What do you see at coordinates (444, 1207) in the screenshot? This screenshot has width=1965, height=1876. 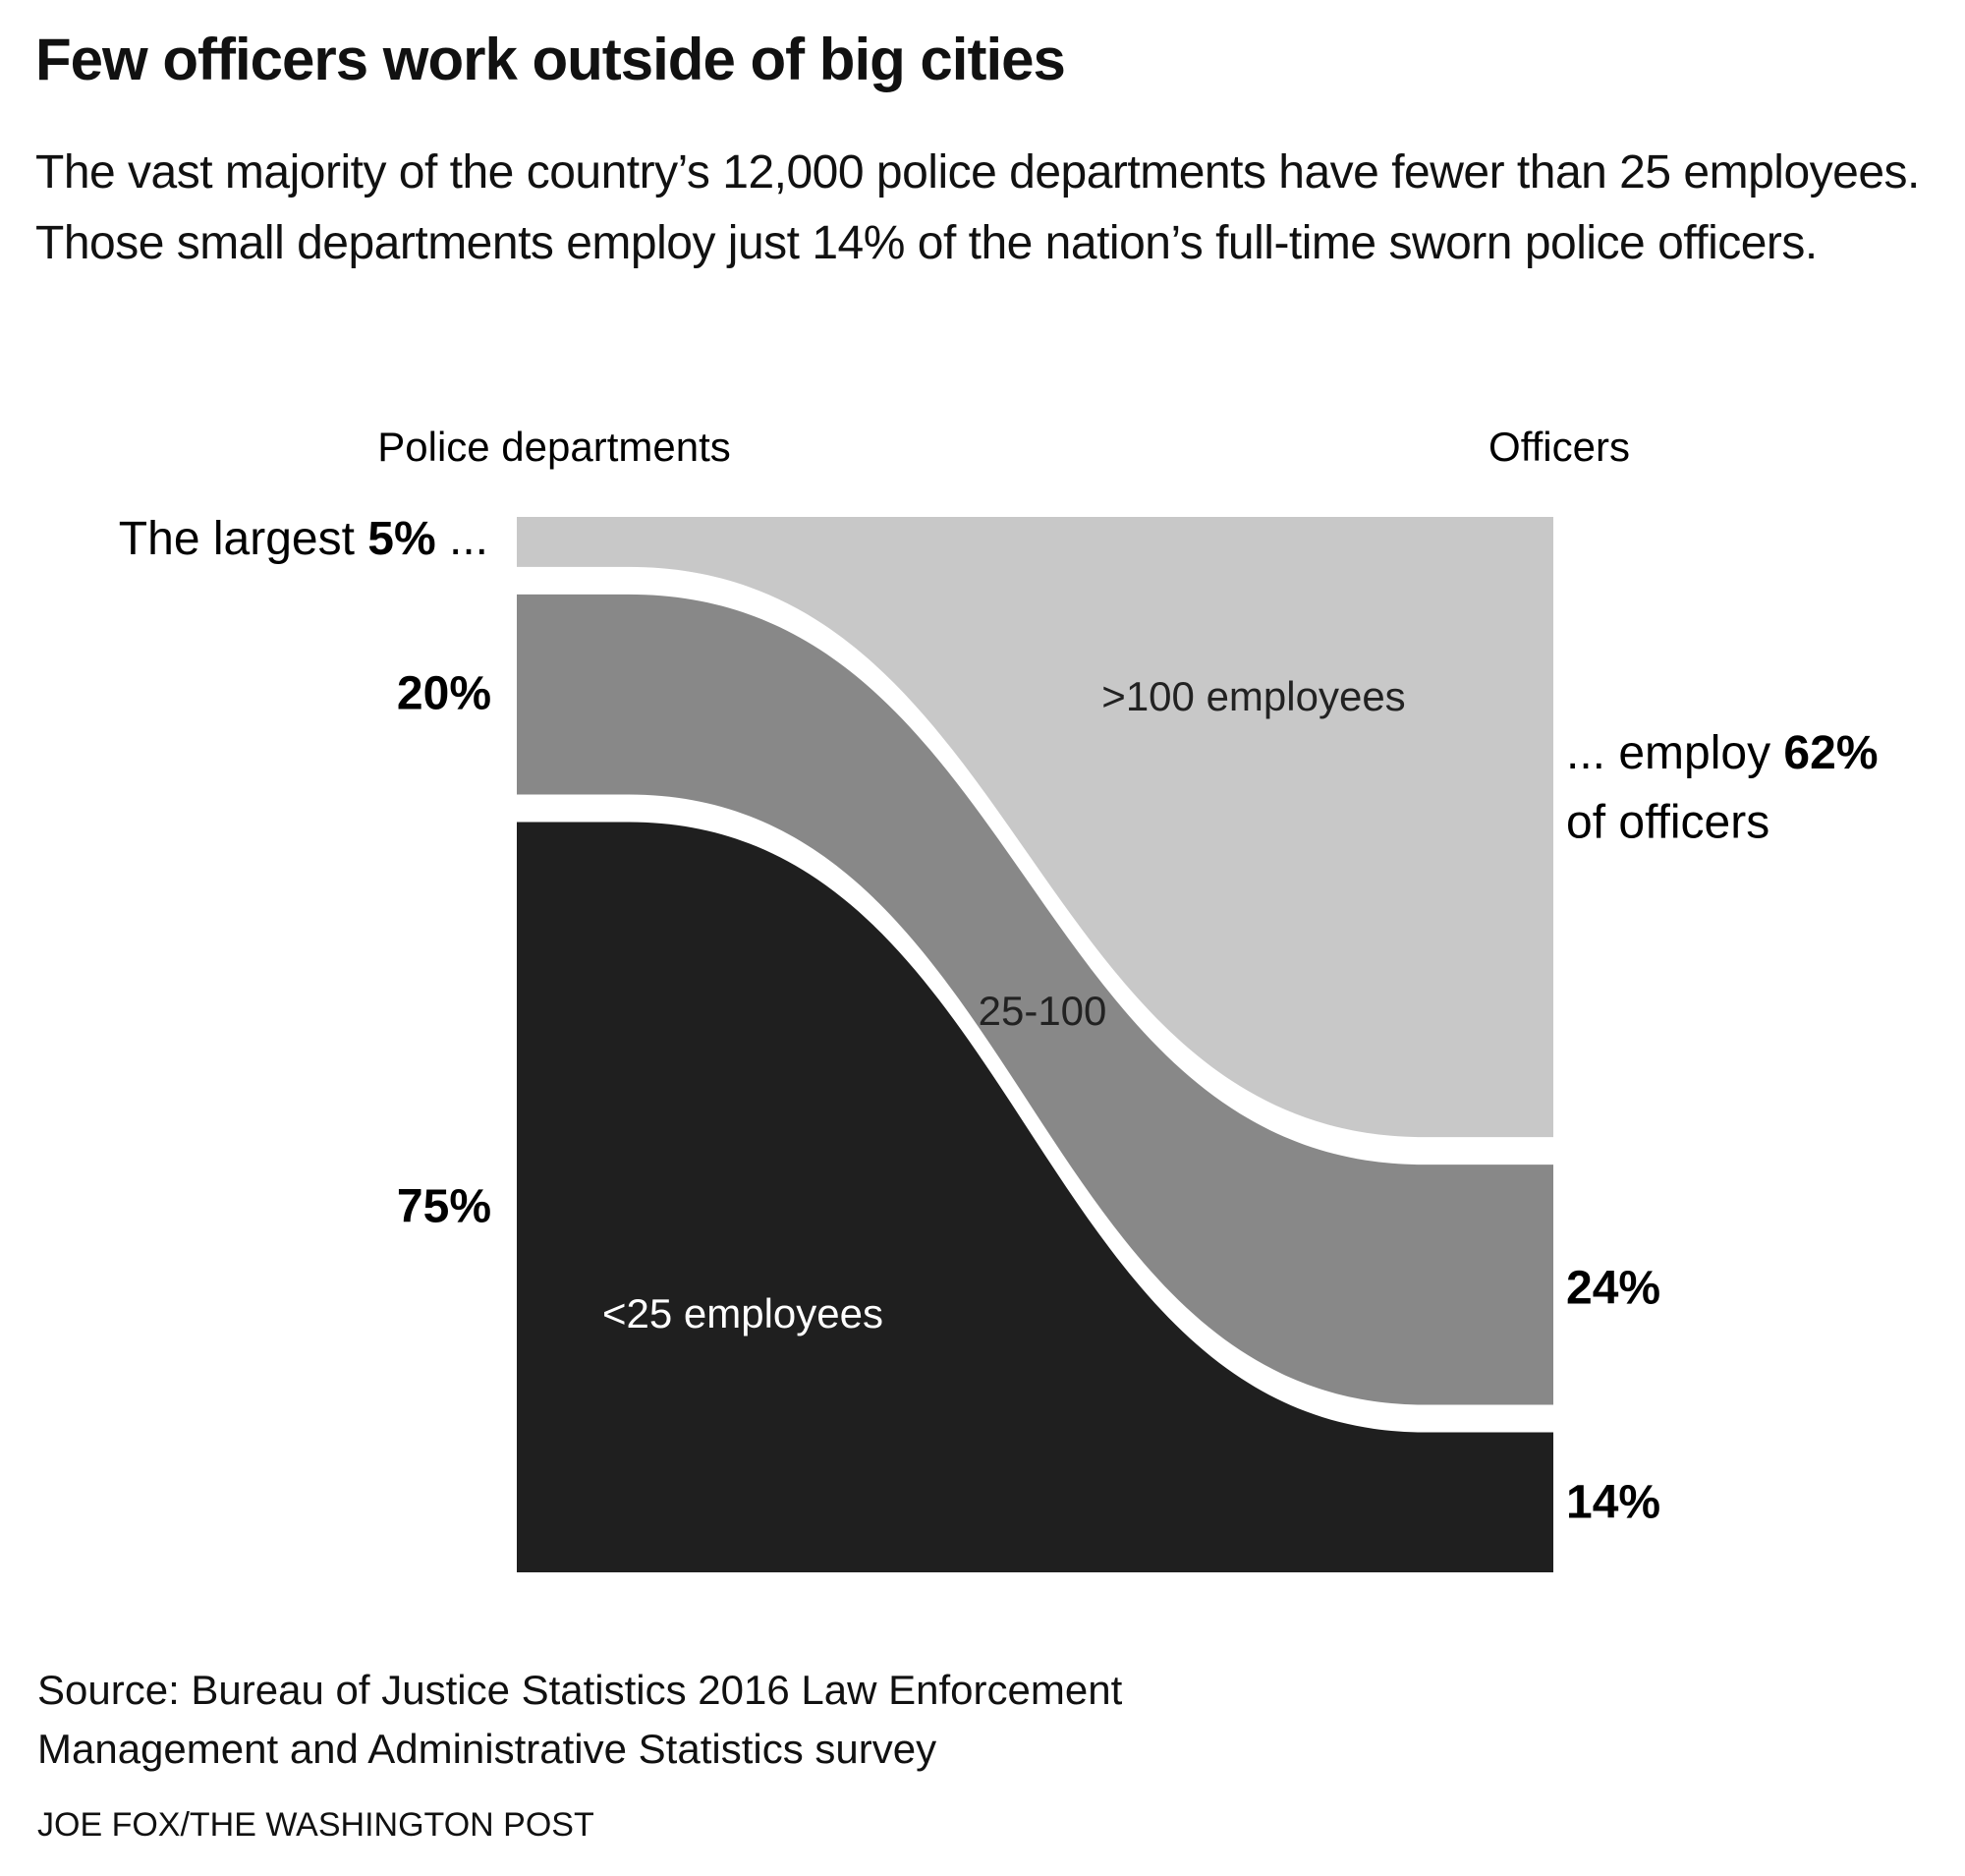 I see `value-label: 75%` at bounding box center [444, 1207].